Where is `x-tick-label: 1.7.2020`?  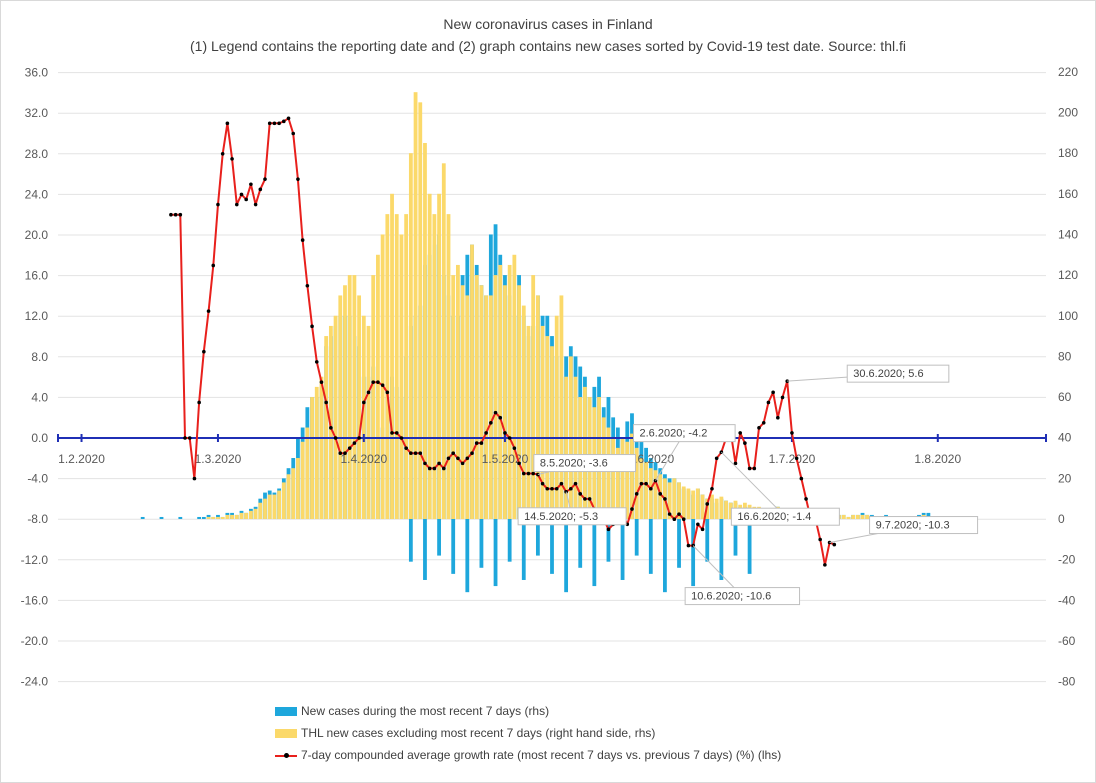 x-tick-label: 1.7.2020 is located at coordinates (792, 459).